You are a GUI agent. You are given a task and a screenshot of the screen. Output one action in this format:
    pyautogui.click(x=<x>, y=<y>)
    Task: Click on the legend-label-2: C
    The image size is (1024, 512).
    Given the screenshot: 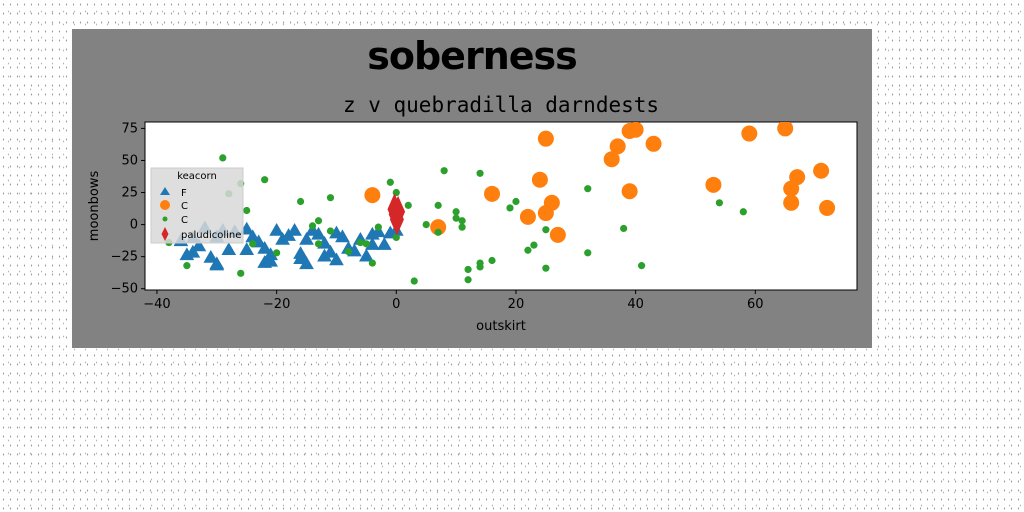 What is the action you would take?
    pyautogui.click(x=184, y=220)
    